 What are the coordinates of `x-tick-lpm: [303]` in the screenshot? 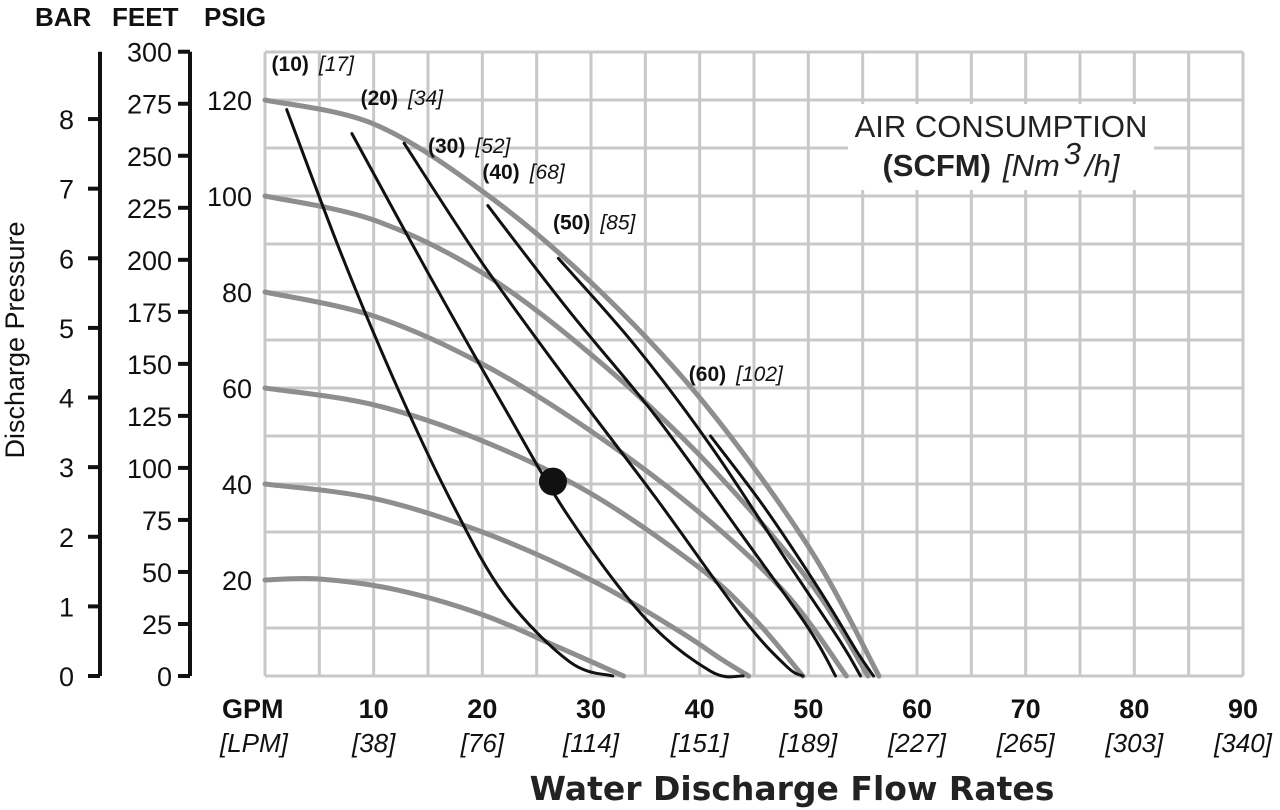 It's located at (1134, 743).